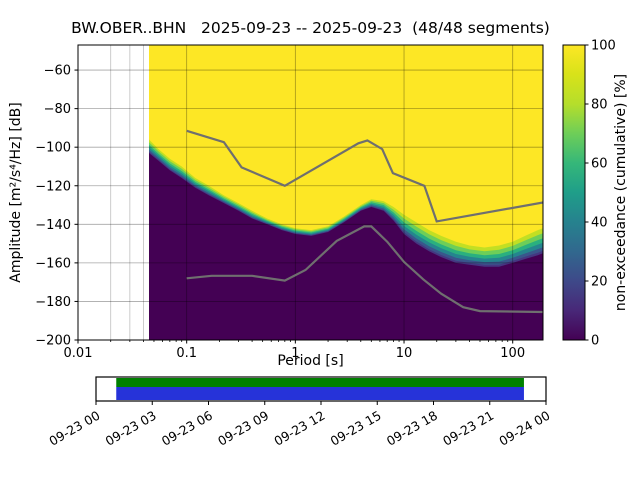  What do you see at coordinates (621, 192) in the screenshot?
I see `colorbar-label: non-exceedance (cumulative) [%]` at bounding box center [621, 192].